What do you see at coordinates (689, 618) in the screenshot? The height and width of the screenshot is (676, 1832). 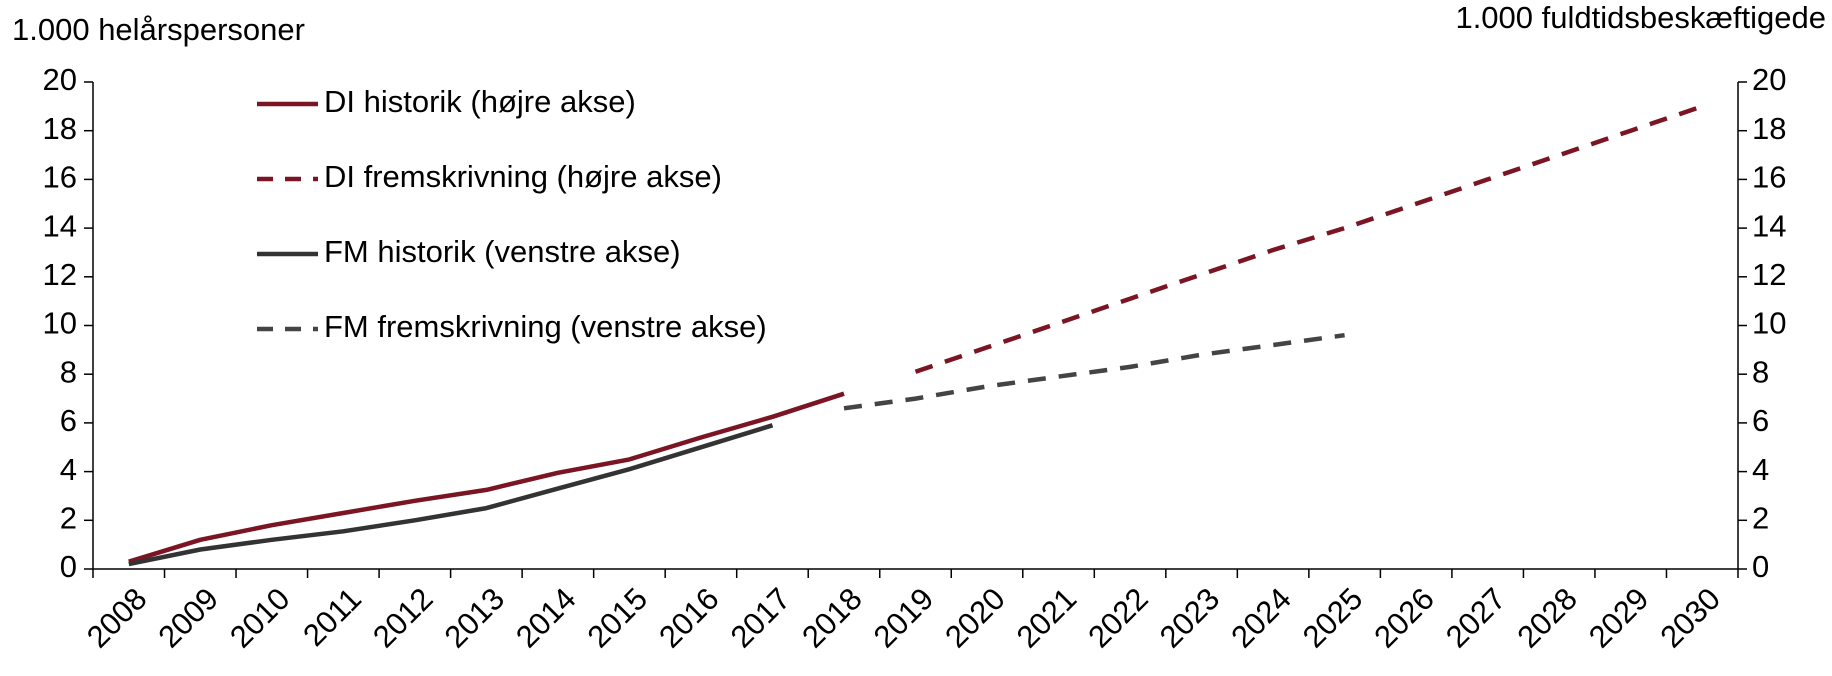 I see `x-tick-label: 2016` at bounding box center [689, 618].